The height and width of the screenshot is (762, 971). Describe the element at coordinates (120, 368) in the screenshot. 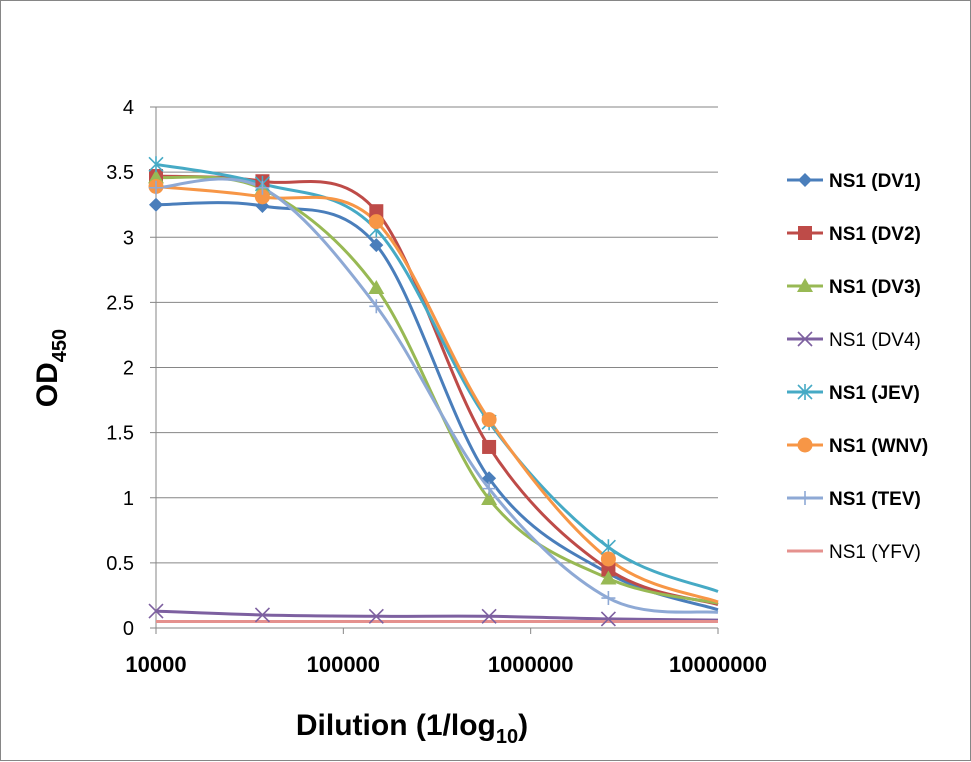

I see `y-tick-labels: 0 0.5 1 1.5 2 2.5 3 3.5 4` at that location.